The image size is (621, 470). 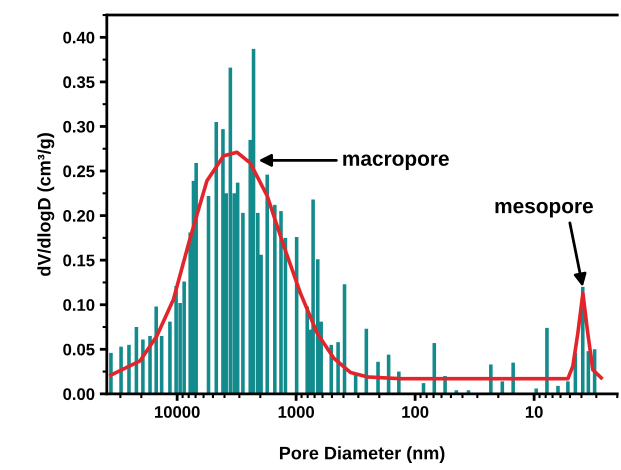 I want to click on y-tick-label: 0.15, so click(x=79, y=260).